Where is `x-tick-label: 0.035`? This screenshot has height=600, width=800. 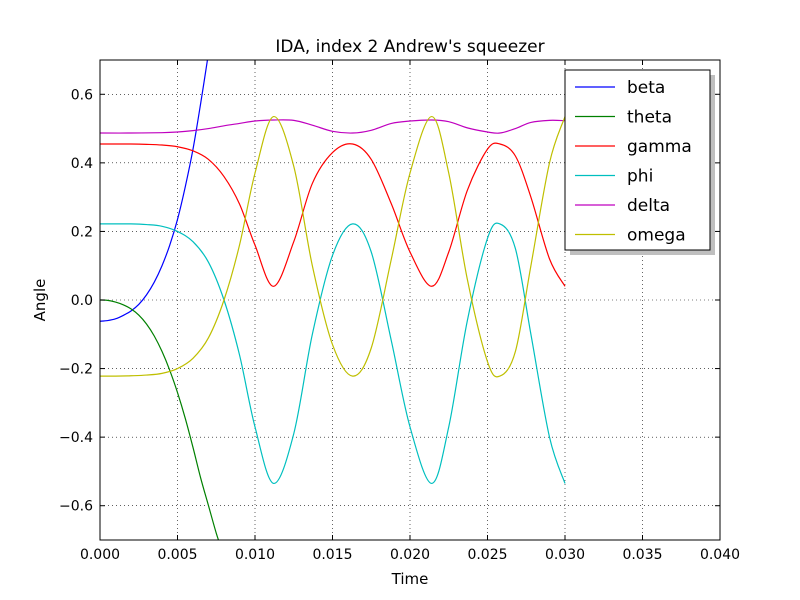
x-tick-label: 0.035 is located at coordinates (642, 555).